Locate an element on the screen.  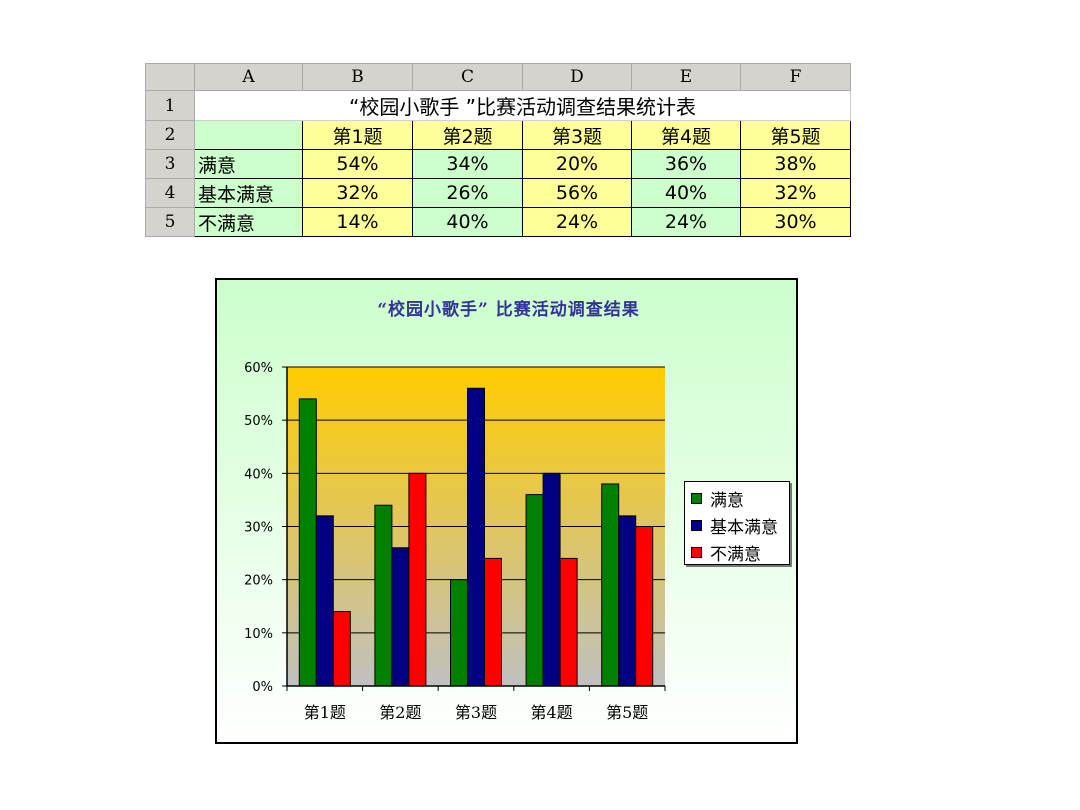
chart-title: “校园小歌手” 比赛活动调查结果 is located at coordinates (508, 310).